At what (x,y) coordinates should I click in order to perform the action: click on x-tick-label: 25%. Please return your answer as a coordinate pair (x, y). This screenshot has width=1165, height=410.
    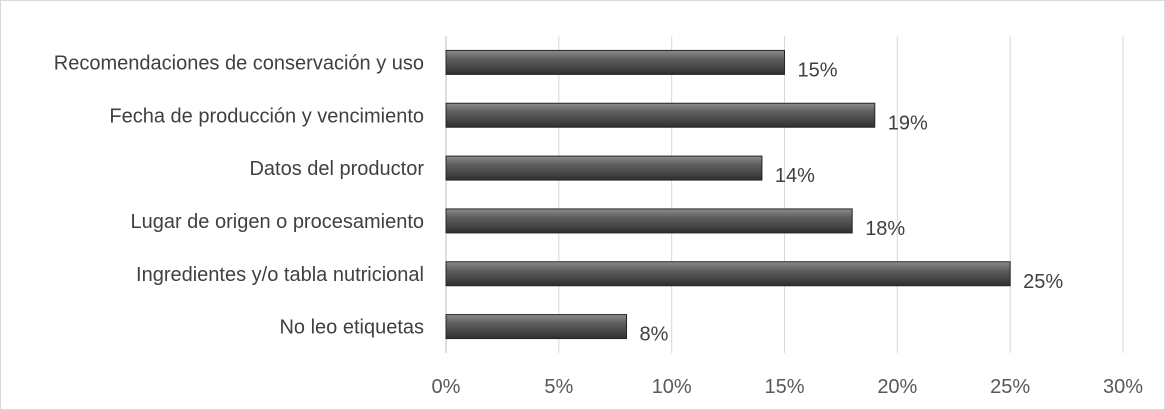
    Looking at the image, I should click on (1010, 387).